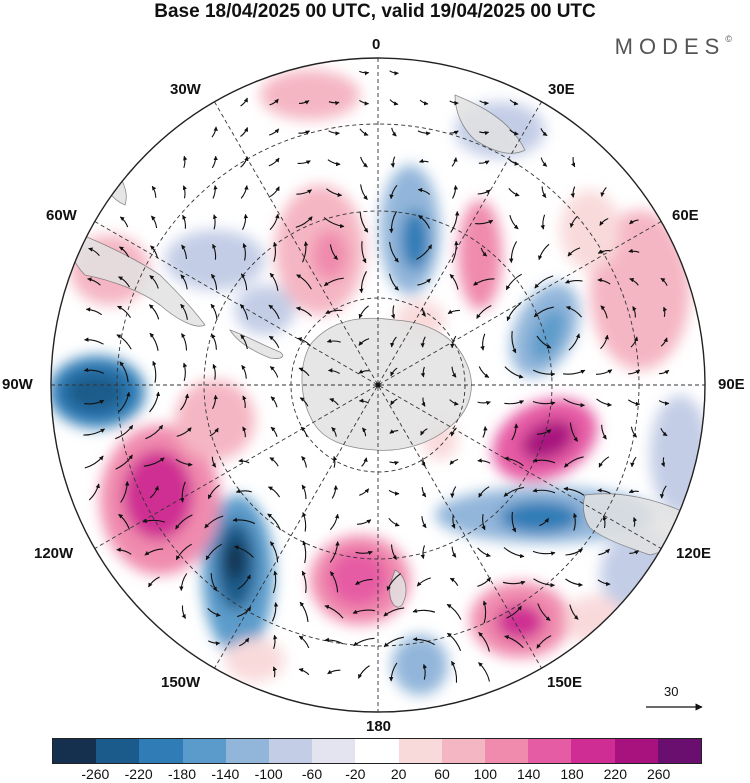  What do you see at coordinates (181, 682) in the screenshot?
I see `meridian-label-150w: 150W` at bounding box center [181, 682].